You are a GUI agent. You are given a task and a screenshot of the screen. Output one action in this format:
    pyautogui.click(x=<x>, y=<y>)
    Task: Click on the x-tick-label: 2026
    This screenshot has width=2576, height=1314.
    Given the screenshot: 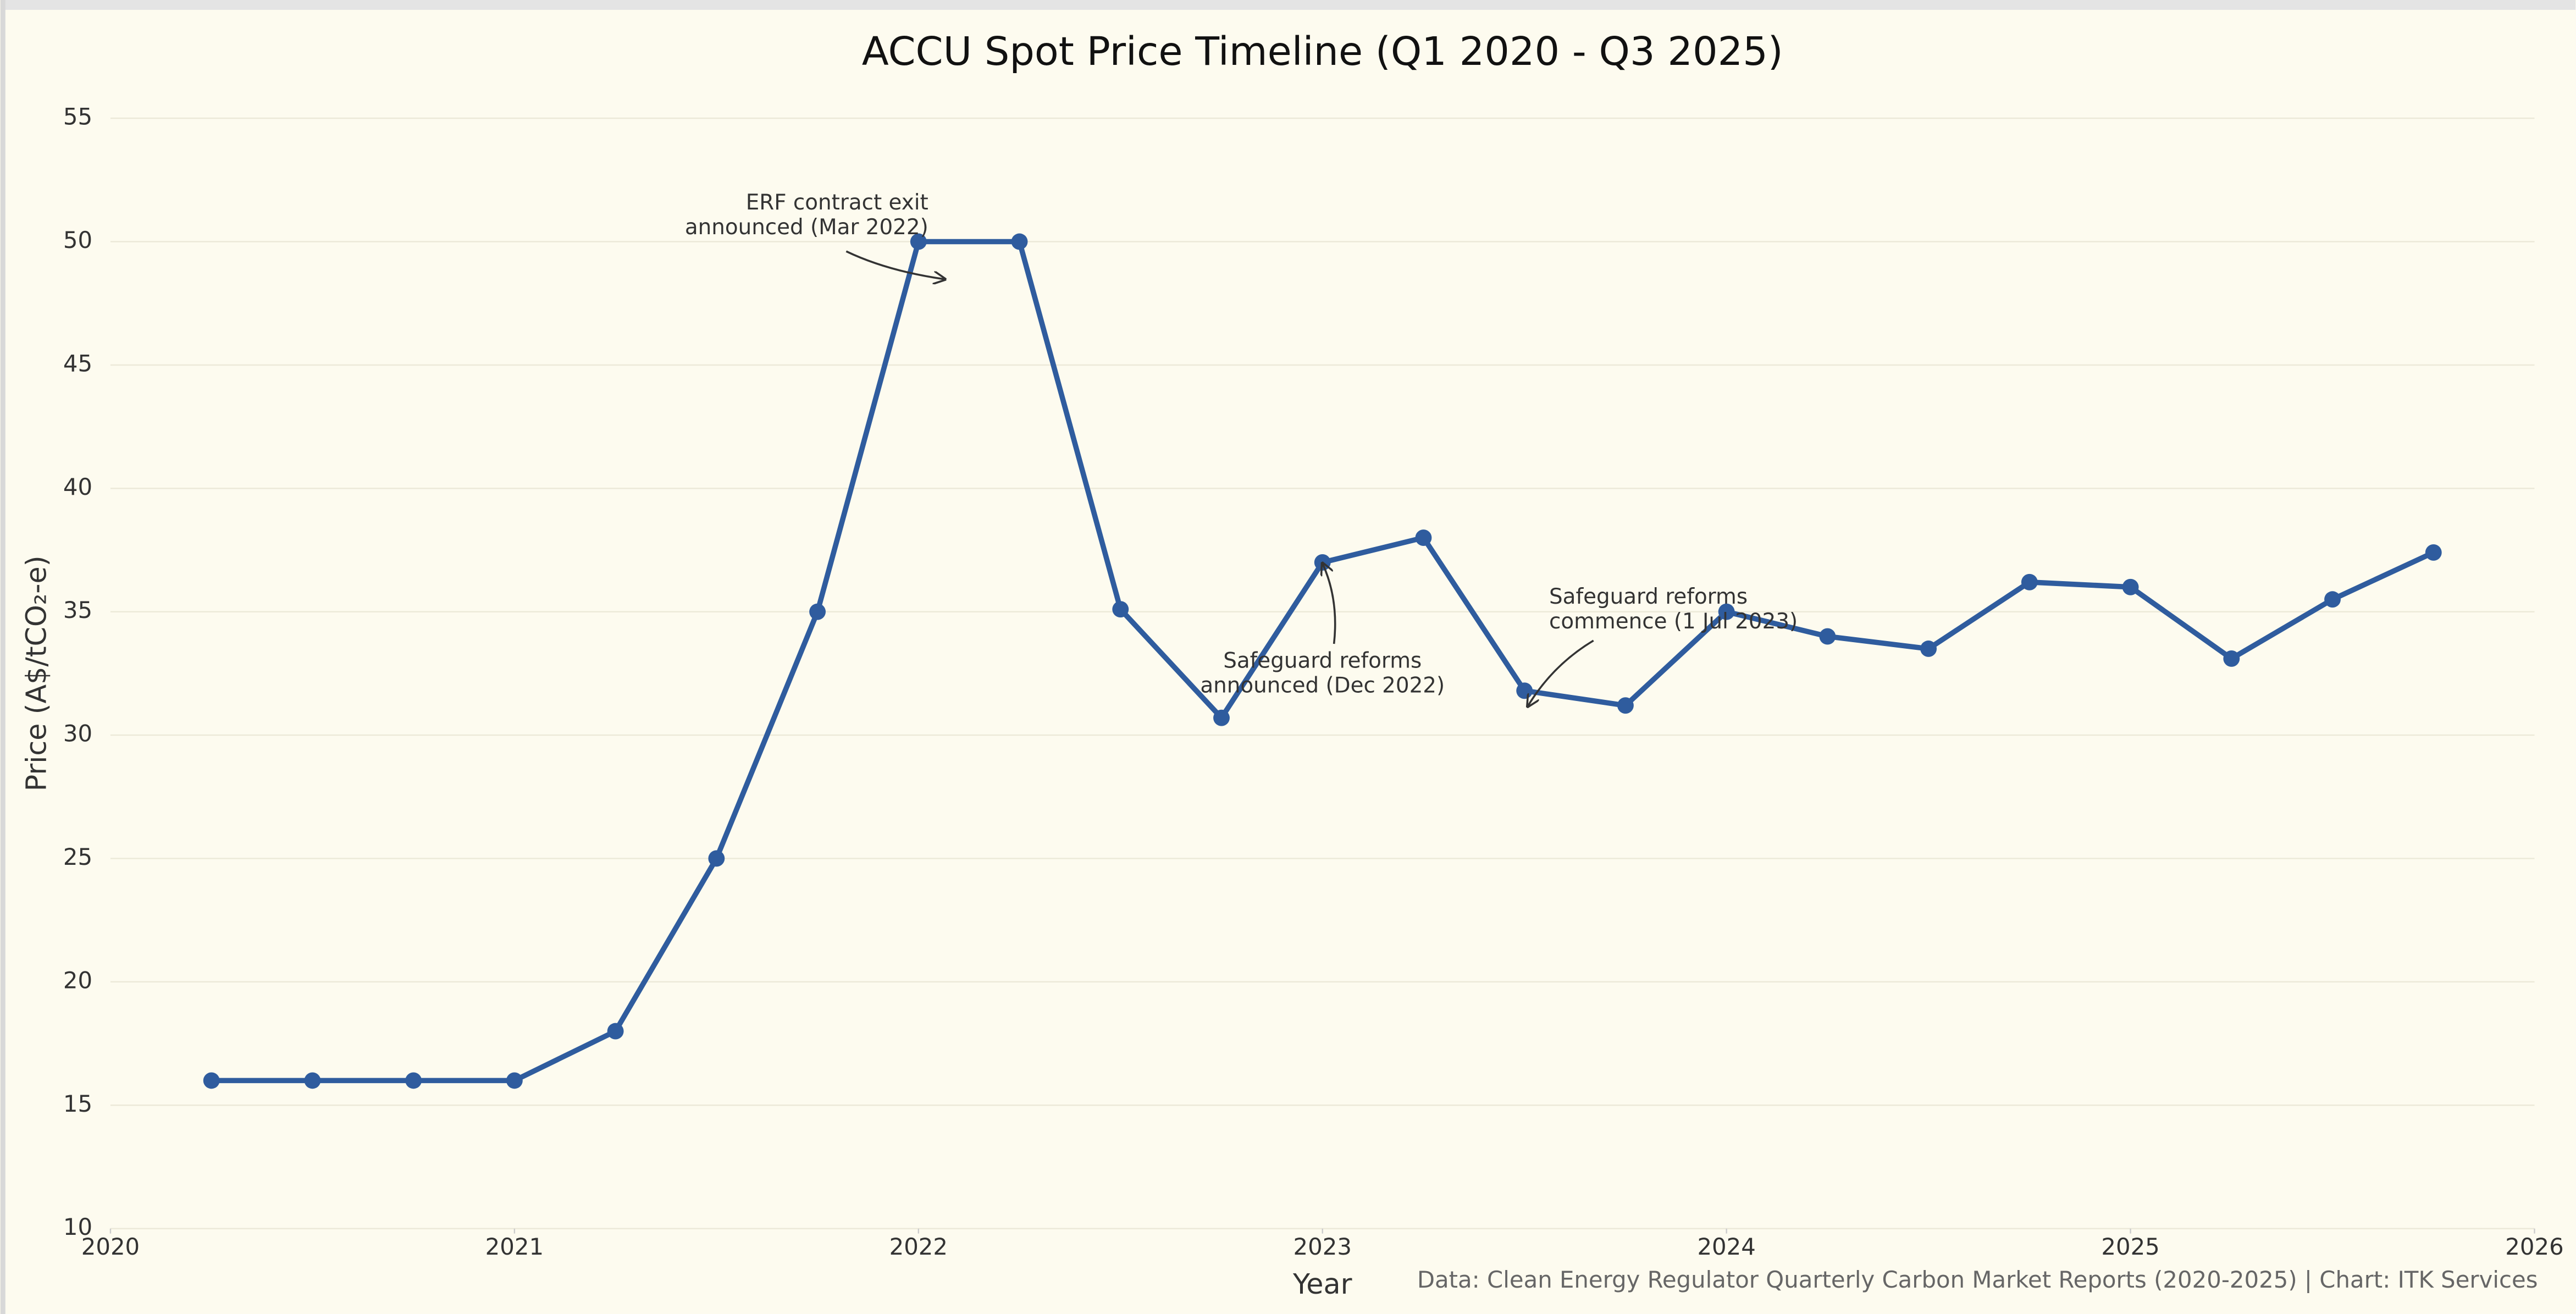 What is the action you would take?
    pyautogui.click(x=2534, y=1246)
    